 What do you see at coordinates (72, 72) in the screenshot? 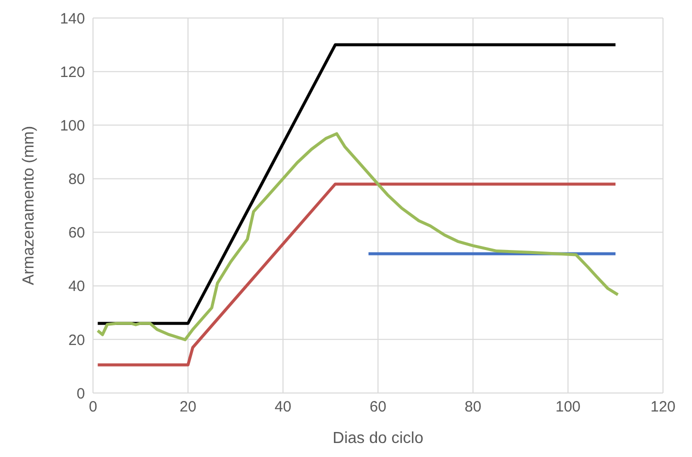
I see `y-tick-label: 120` at bounding box center [72, 72].